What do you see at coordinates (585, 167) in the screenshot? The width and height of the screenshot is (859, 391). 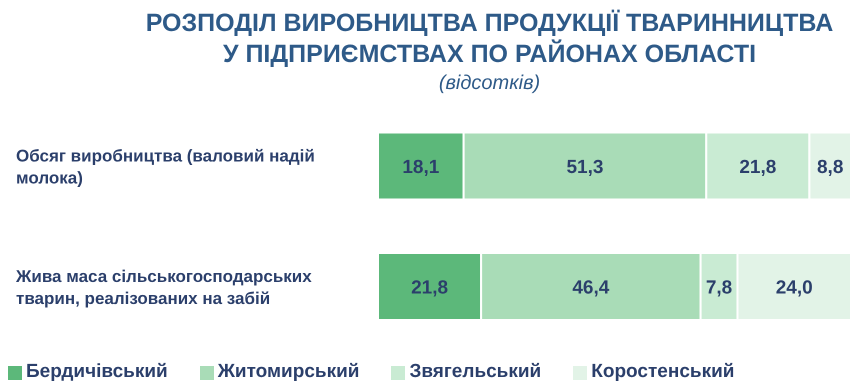 I see `data-label: 51,3` at bounding box center [585, 167].